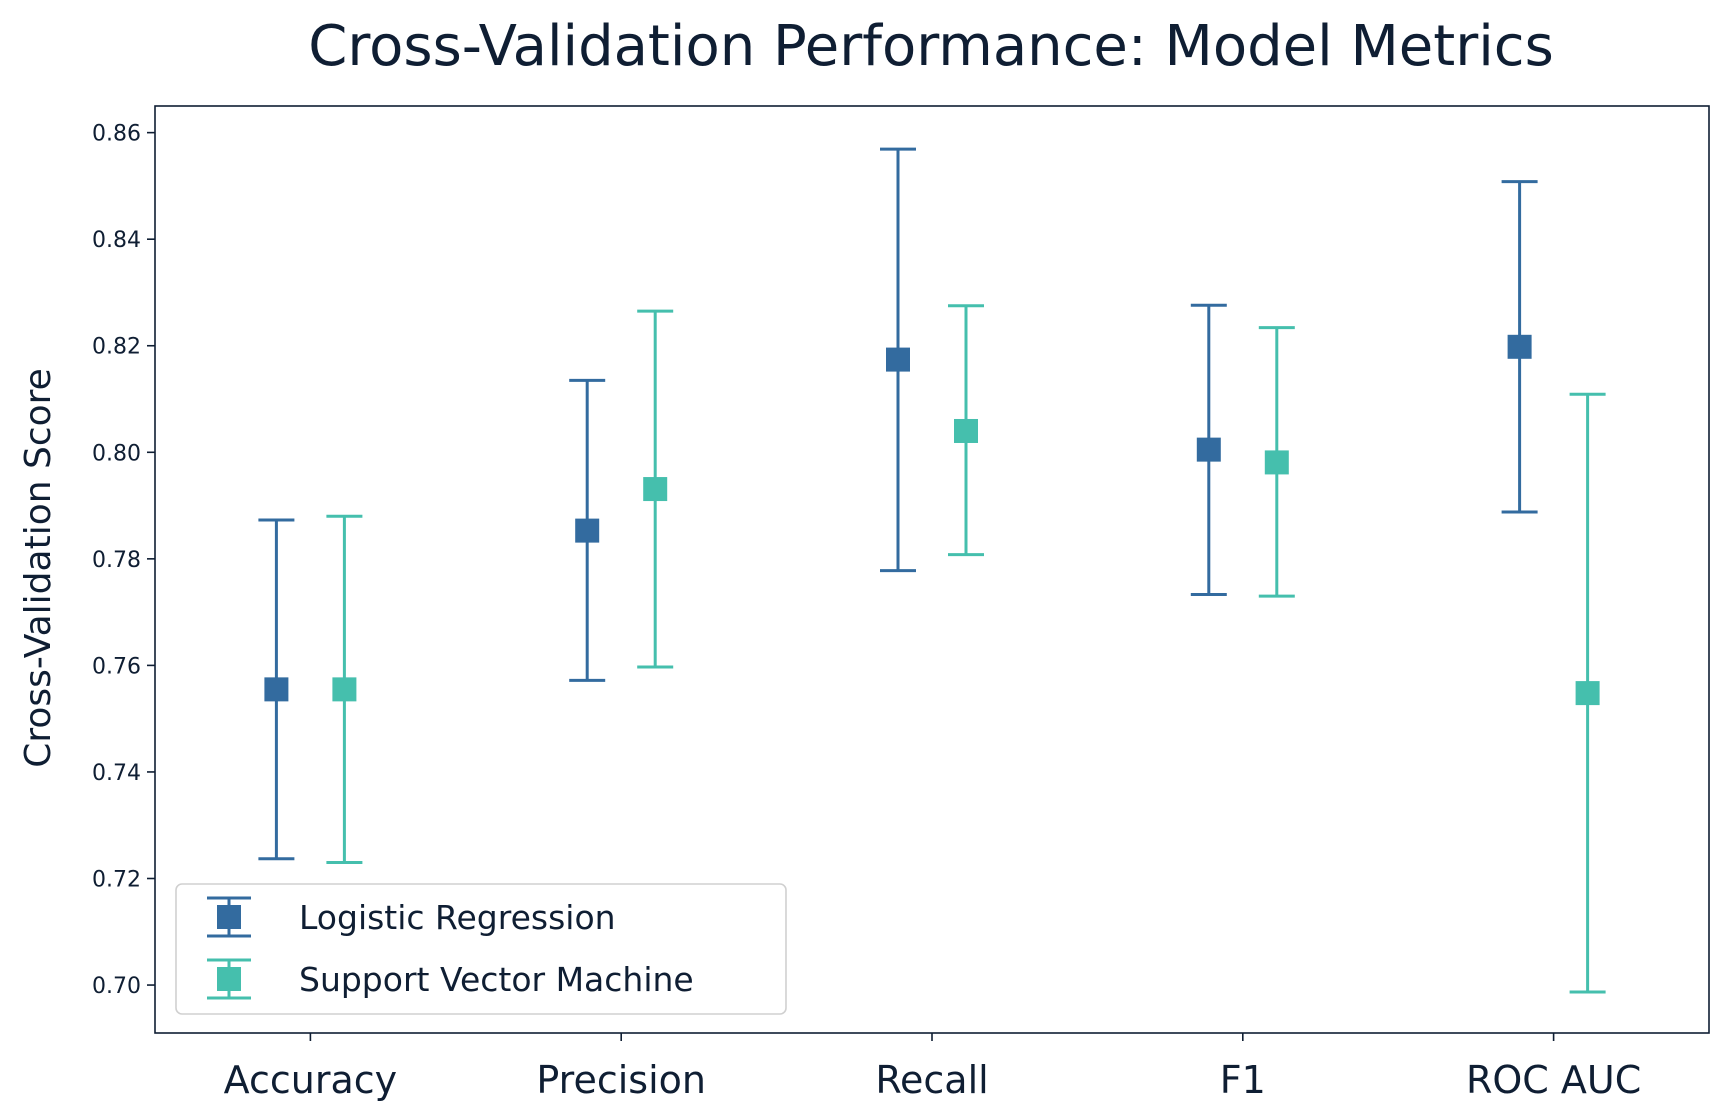 This screenshot has width=1724, height=1117. What do you see at coordinates (116, 666) in the screenshot?
I see `y-tick-label: 0.76` at bounding box center [116, 666].